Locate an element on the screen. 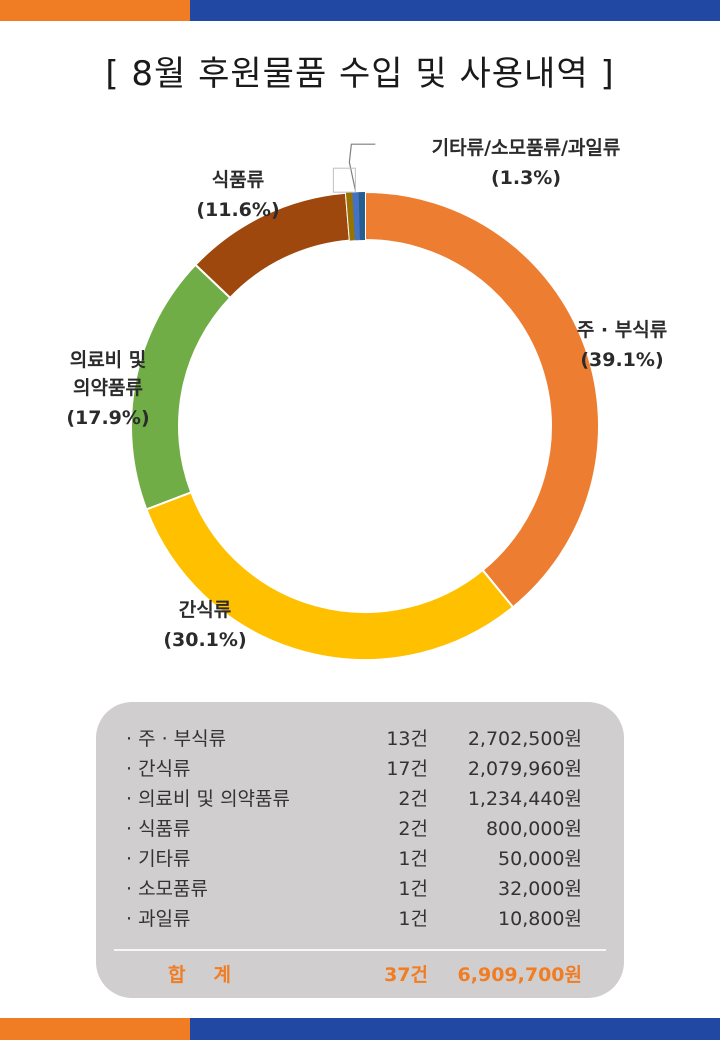  top-bar-blue is located at coordinates (455, 10).